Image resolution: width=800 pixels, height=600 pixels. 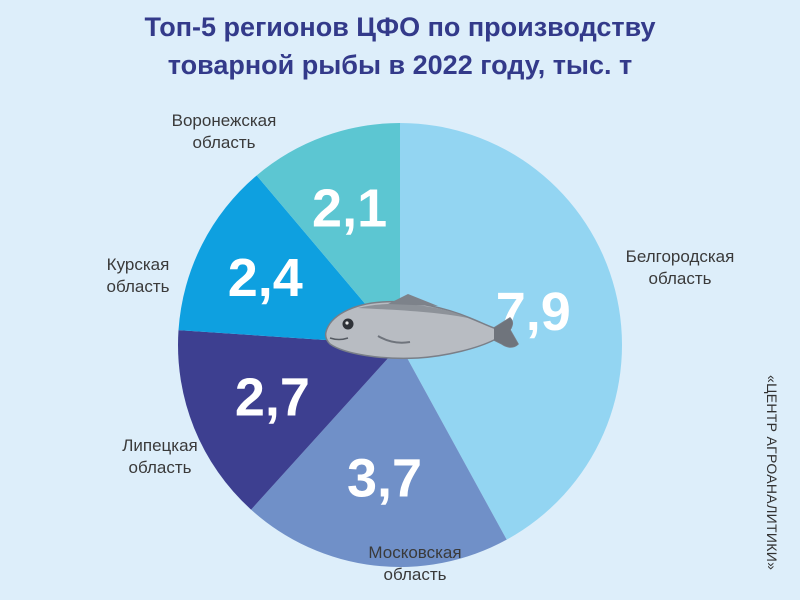 What do you see at coordinates (421, 327) in the screenshot?
I see `fish-icon` at bounding box center [421, 327].